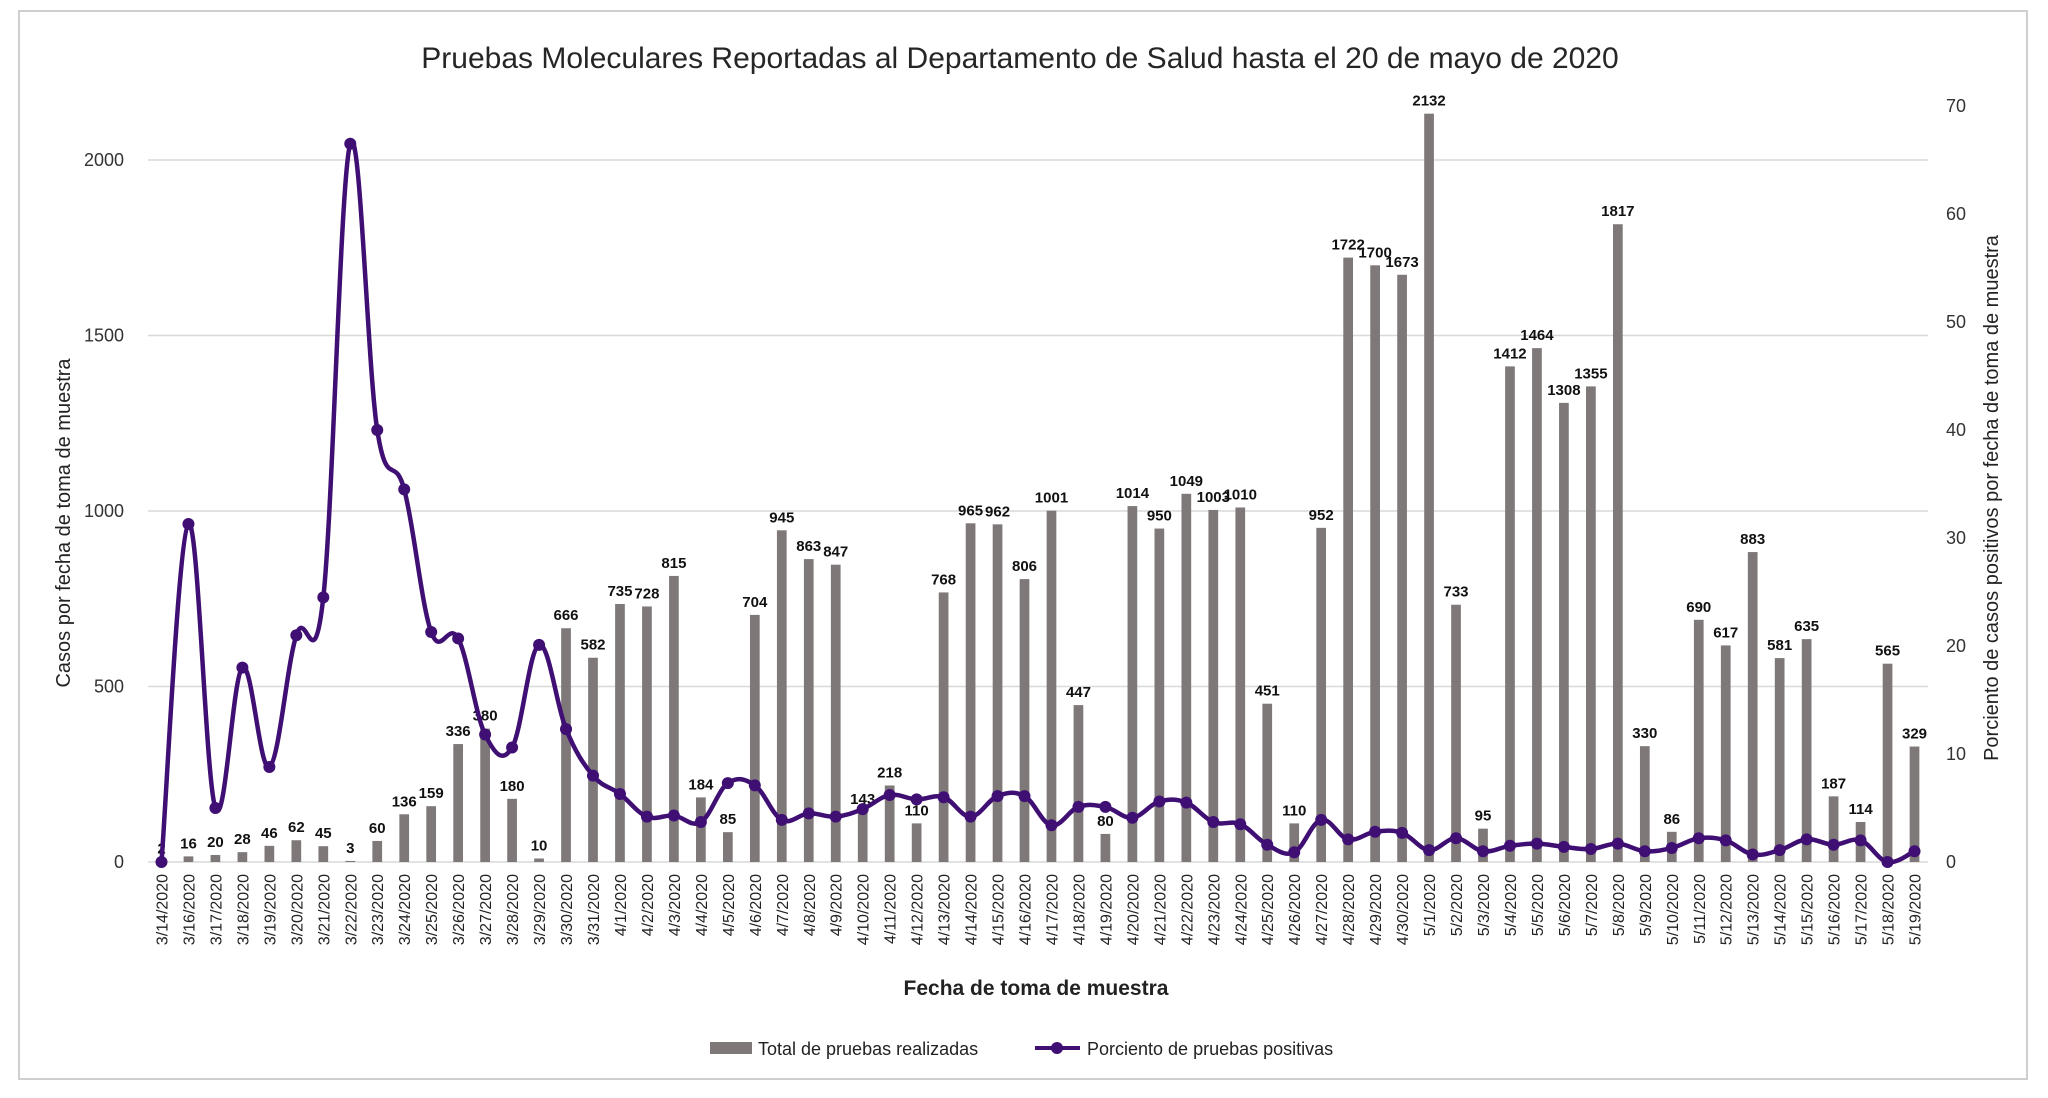  I want to click on bar-data-label: 2132, so click(1428, 101).